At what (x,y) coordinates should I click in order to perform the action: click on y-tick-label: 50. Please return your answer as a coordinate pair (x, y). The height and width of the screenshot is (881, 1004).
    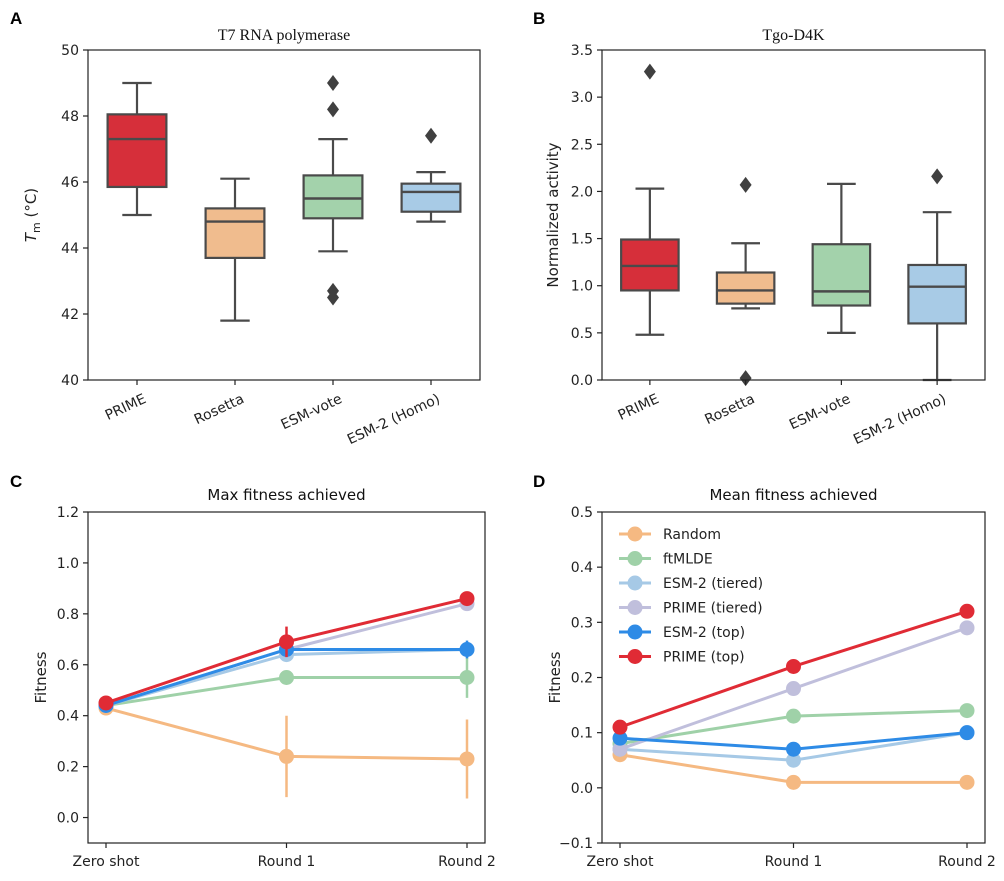
    Looking at the image, I should click on (70, 51).